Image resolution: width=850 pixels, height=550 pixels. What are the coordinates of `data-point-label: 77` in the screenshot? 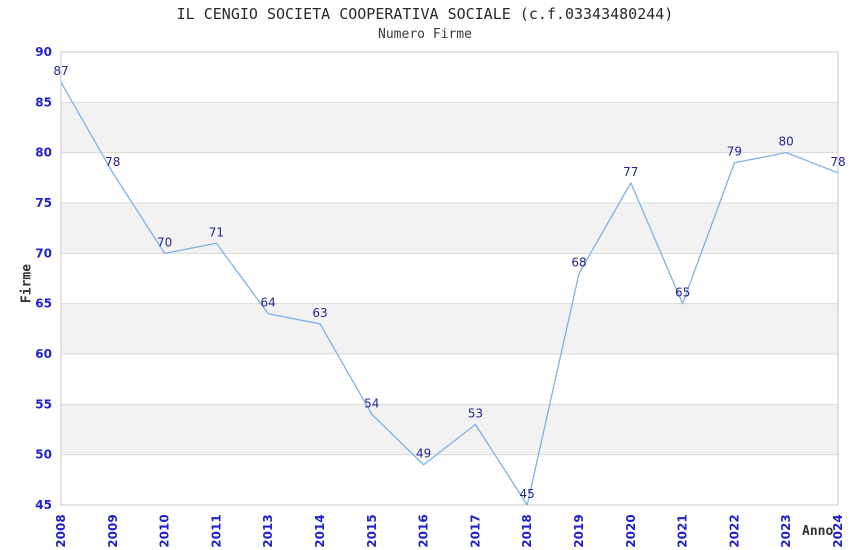 It's located at (630, 172).